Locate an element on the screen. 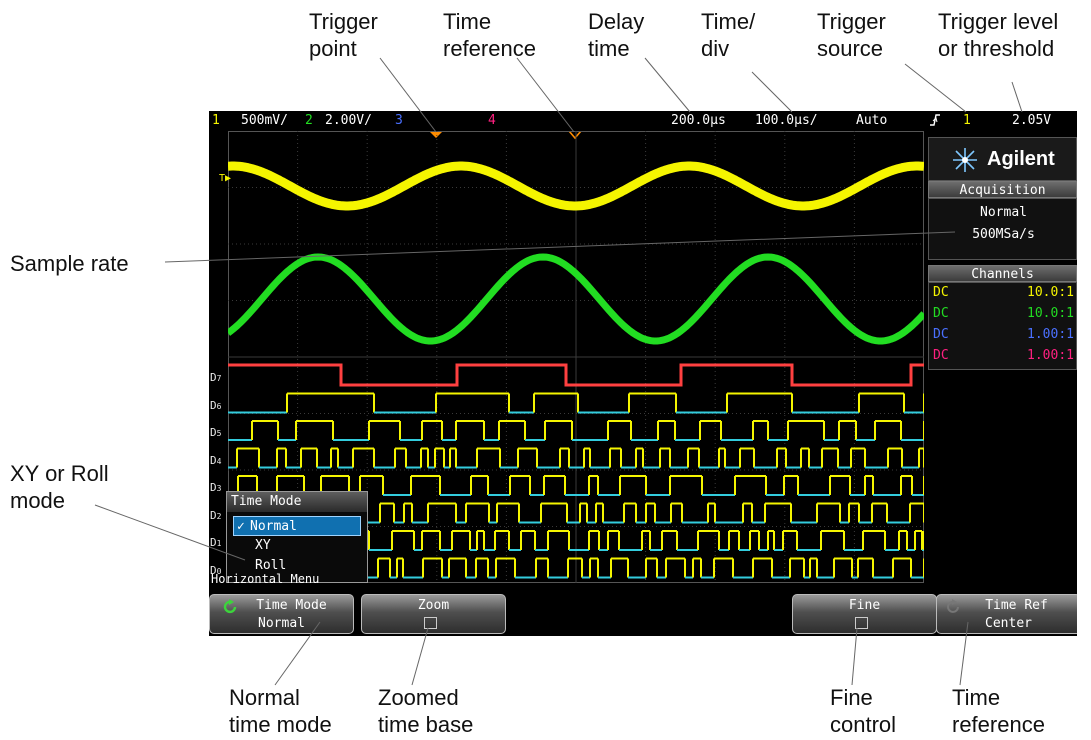 The height and width of the screenshot is (740, 1091). delay-time: 200.0µs is located at coordinates (698, 120).